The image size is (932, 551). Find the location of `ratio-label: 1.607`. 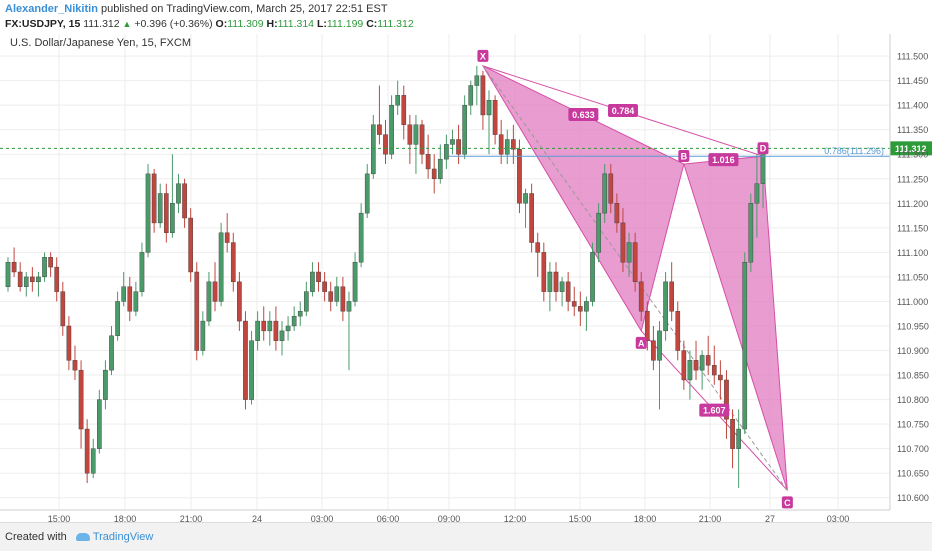

ratio-label: 1.607 is located at coordinates (714, 411).